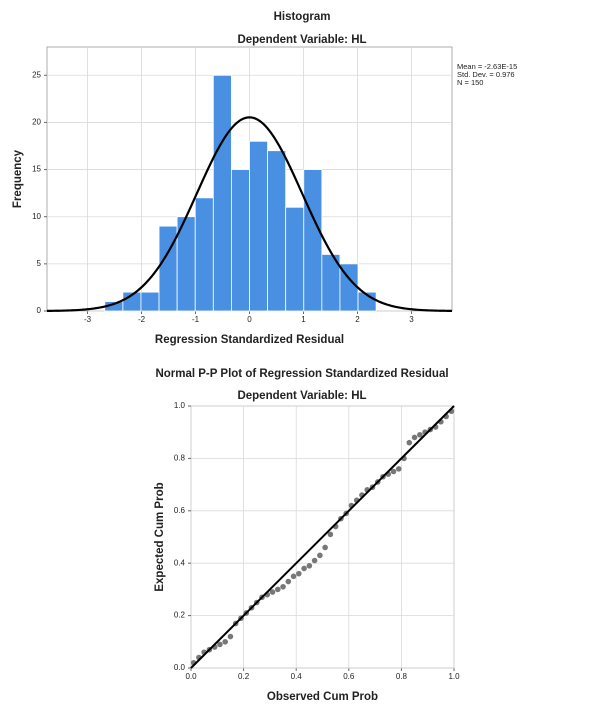 This screenshot has height=714, width=605. What do you see at coordinates (180, 667) in the screenshot?
I see `y-tick-label: 0.0` at bounding box center [180, 667].